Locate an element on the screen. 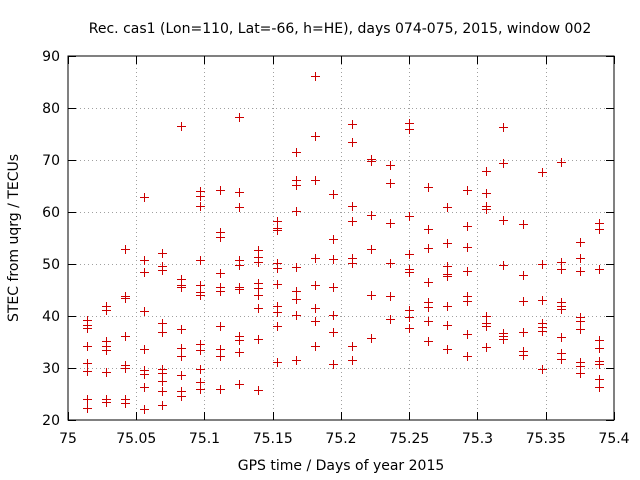 The height and width of the screenshot is (480, 640). y-tick-label: 40 is located at coordinates (51, 317).